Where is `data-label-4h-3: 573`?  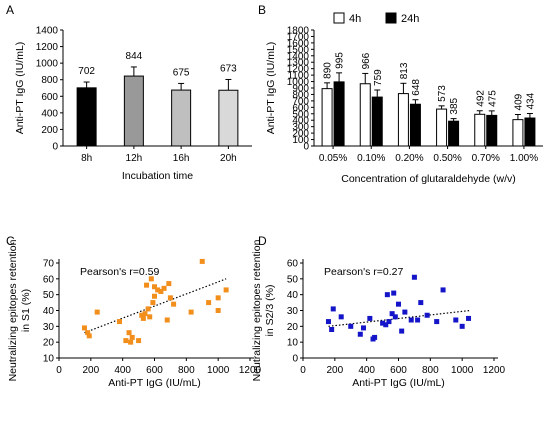
data-label-4h-3: 573 is located at coordinates (442, 93).